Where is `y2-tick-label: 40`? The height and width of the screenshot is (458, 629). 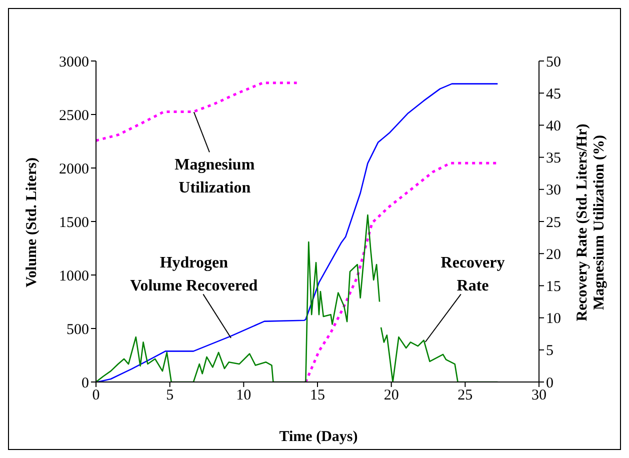 y2-tick-label: 40 is located at coordinates (553, 126).